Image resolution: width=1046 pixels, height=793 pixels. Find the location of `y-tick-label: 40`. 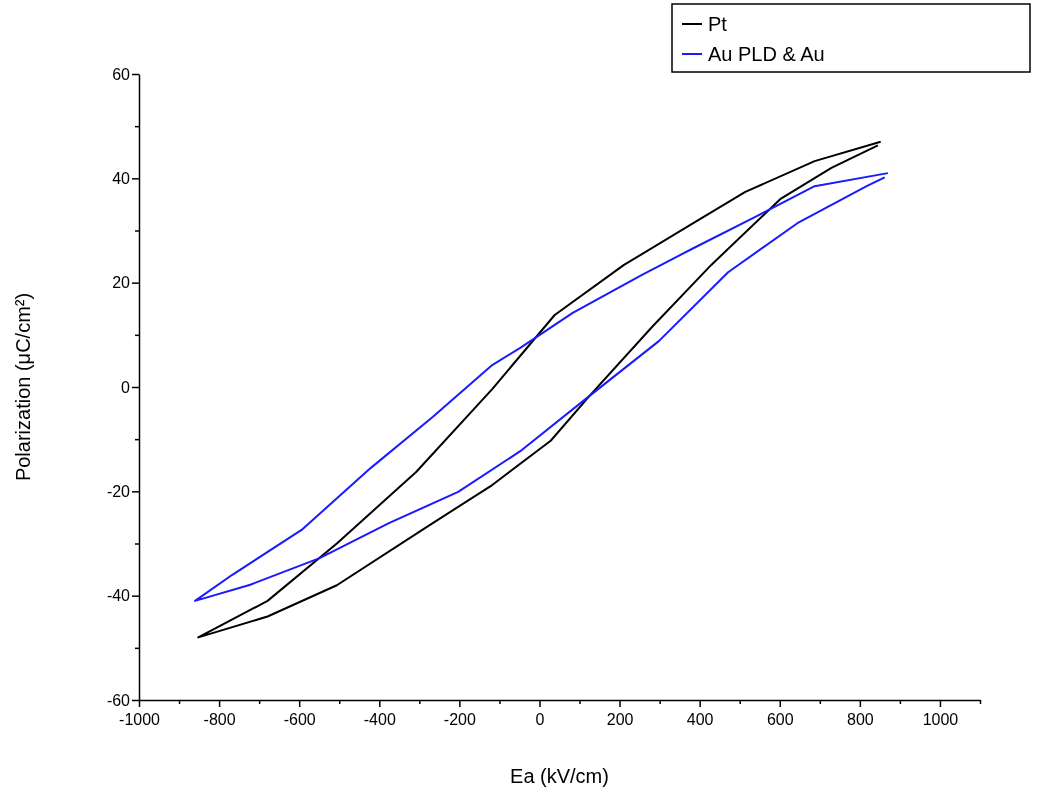

y-tick-label: 40 is located at coordinates (121, 178).